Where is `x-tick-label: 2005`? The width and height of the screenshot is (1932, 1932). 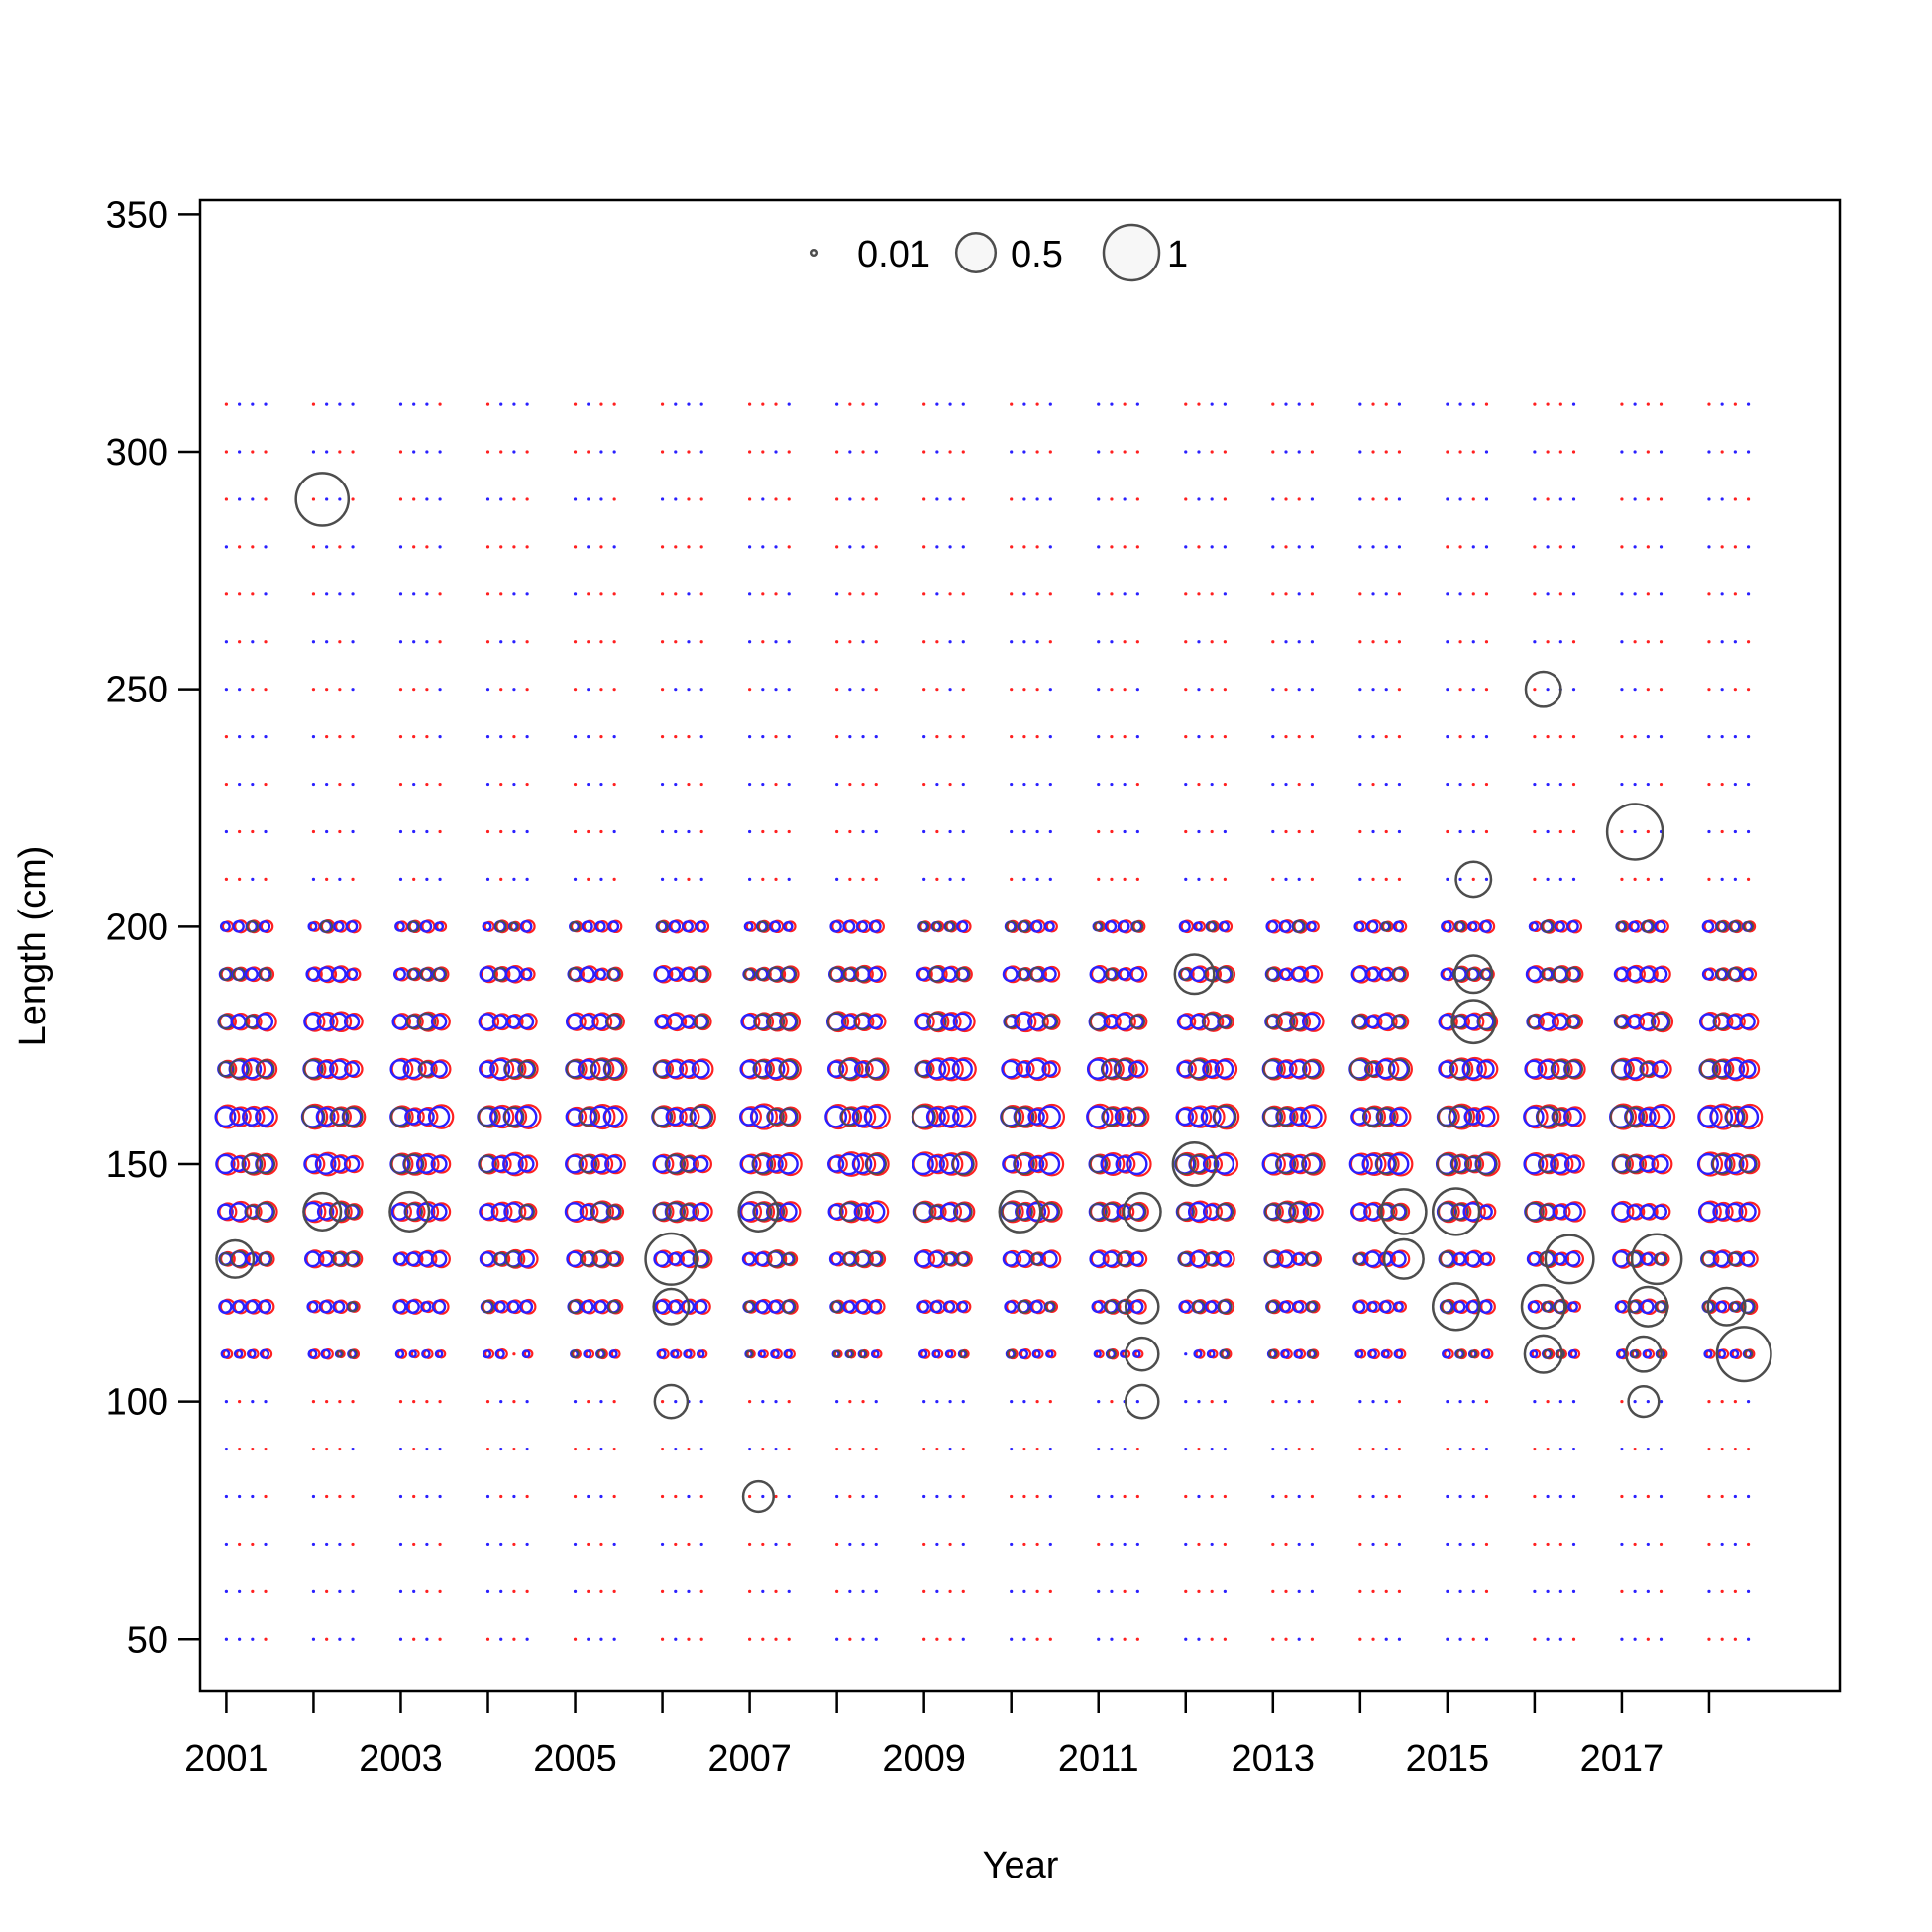 x-tick-label: 2005 is located at coordinates (575, 1758).